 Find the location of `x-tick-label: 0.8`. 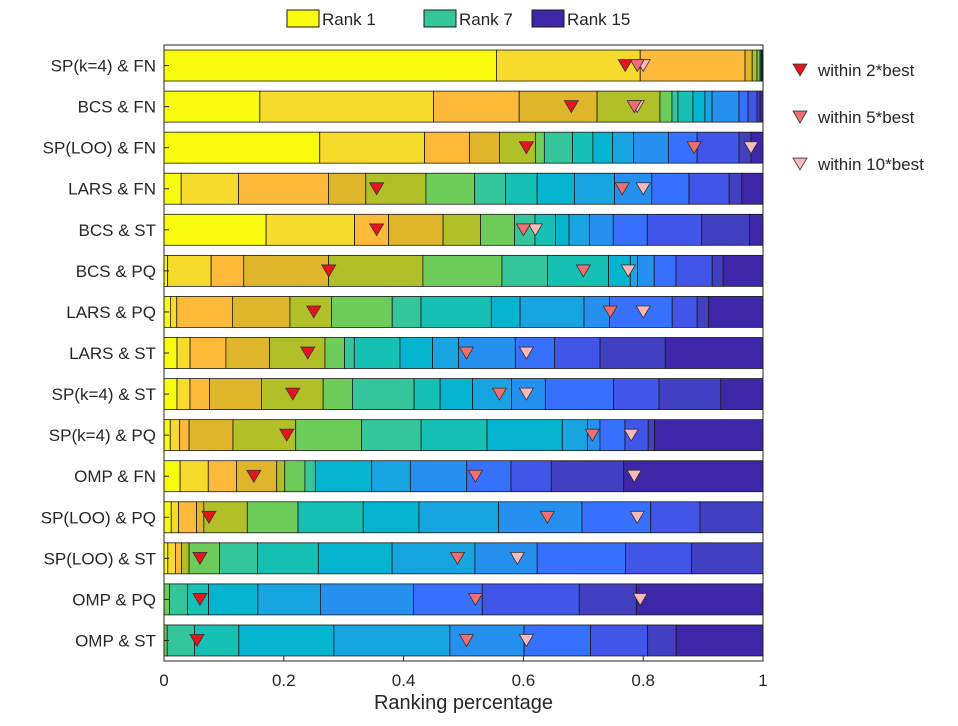

x-tick-label: 0.8 is located at coordinates (643, 680).